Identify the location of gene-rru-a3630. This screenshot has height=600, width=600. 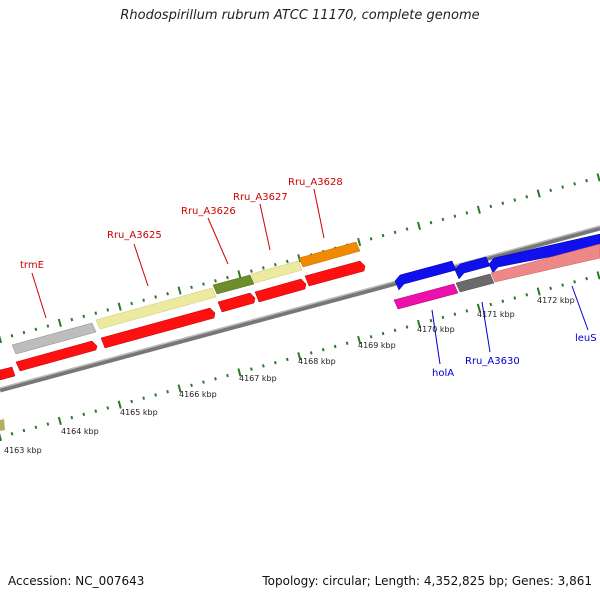
(475, 283).